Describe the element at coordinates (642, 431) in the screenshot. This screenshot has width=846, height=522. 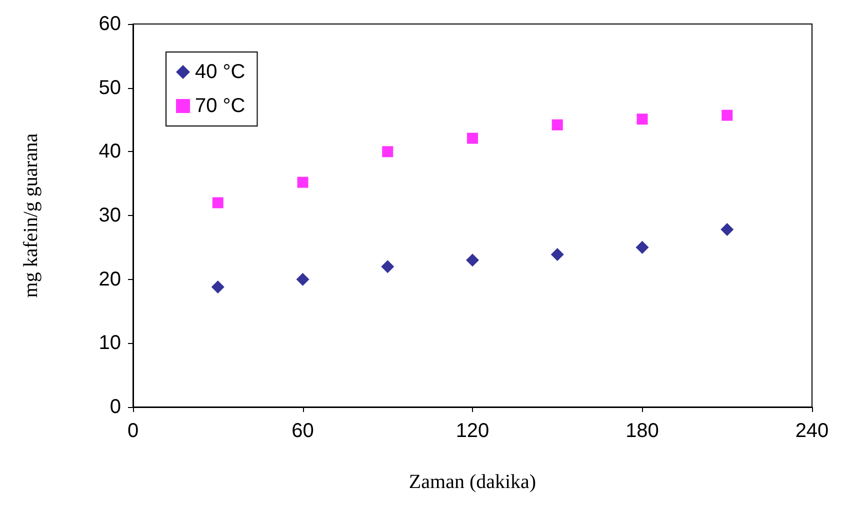
I see `x-tick-label: 180` at that location.